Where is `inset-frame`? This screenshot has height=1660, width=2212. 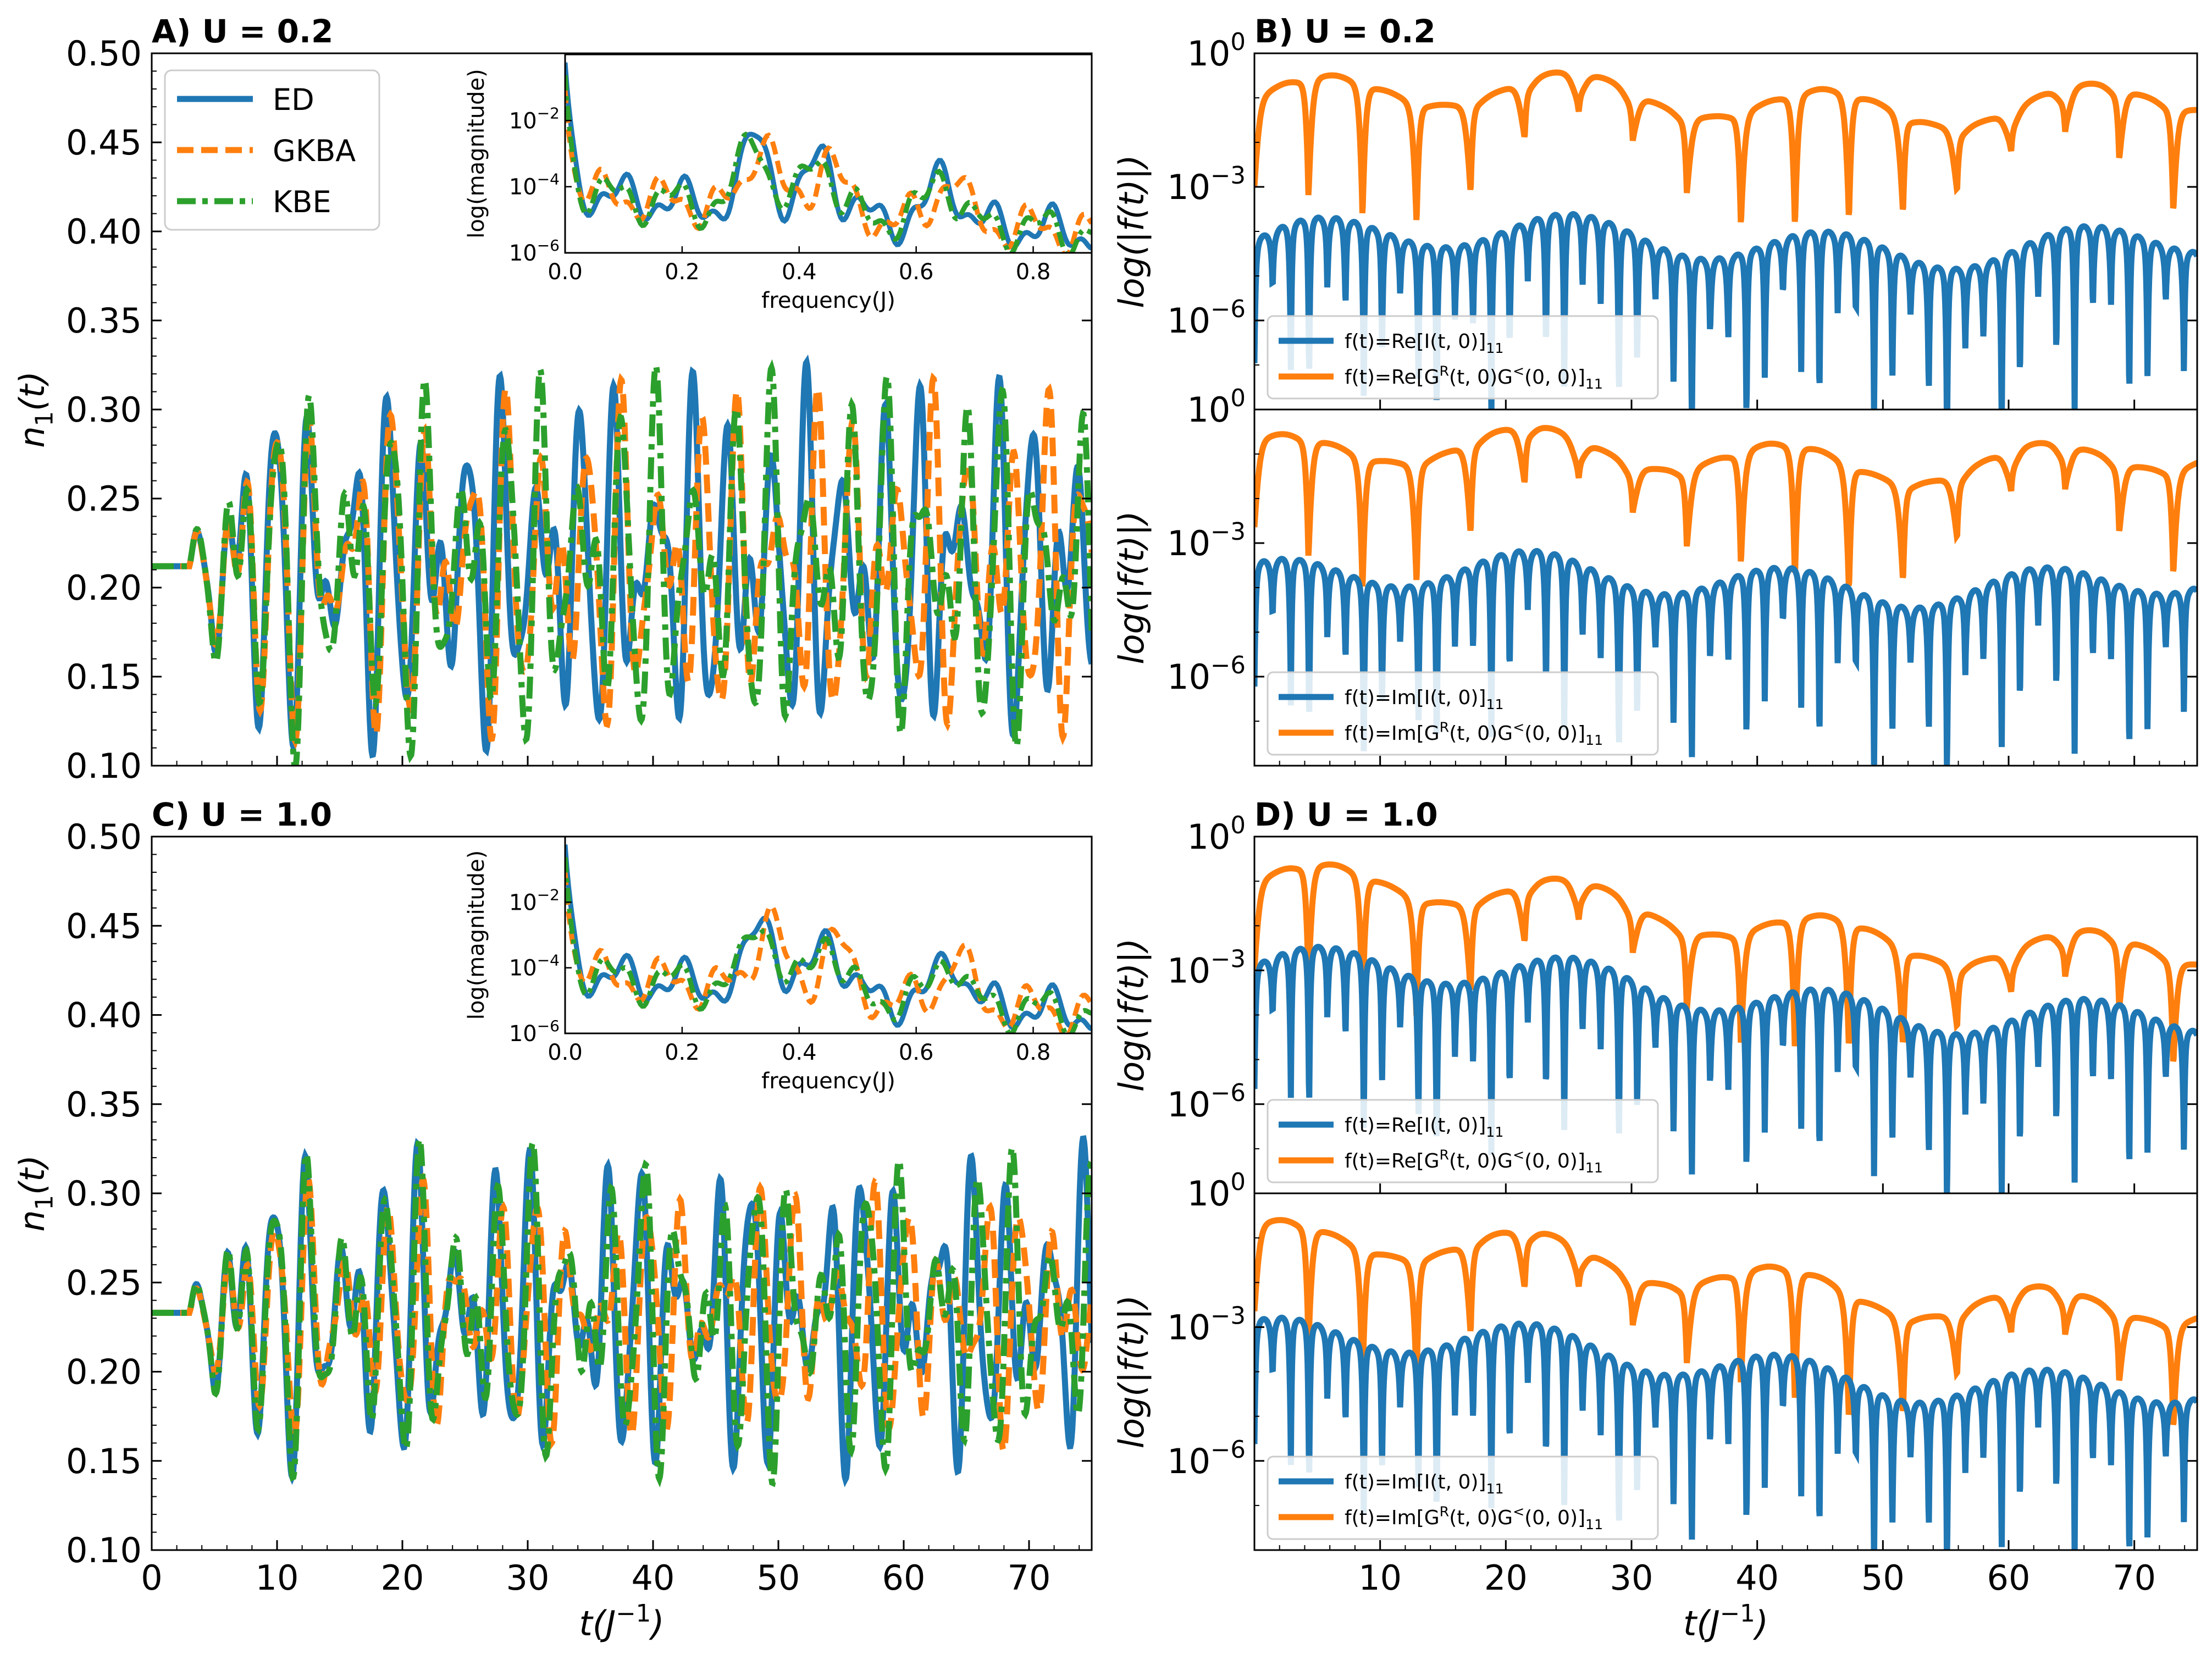
inset-frame is located at coordinates (828, 935).